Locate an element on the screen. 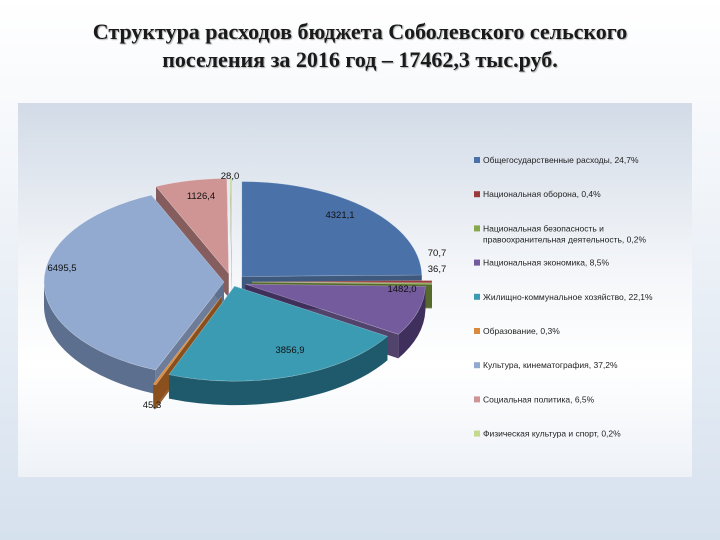 The height and width of the screenshot is (540, 720). legend-label: Национальная оборона, 0,4% is located at coordinates (542, 194).